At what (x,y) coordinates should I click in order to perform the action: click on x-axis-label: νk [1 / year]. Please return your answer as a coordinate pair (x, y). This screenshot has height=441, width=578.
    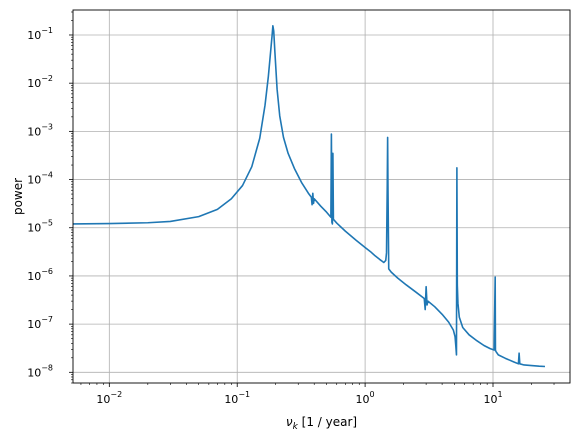
    Looking at the image, I should click on (321, 423).